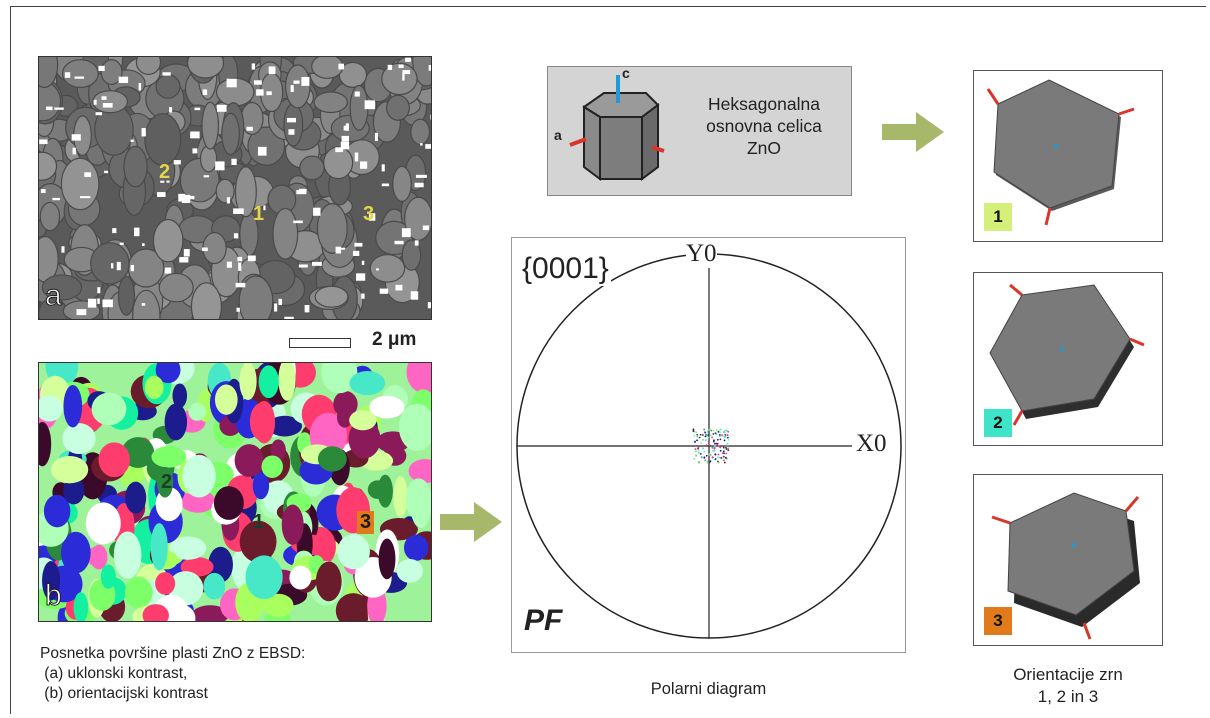 This screenshot has height=718, width=1210. Describe the element at coordinates (1068, 156) in the screenshot. I see `orientation-box-1: 1` at that location.